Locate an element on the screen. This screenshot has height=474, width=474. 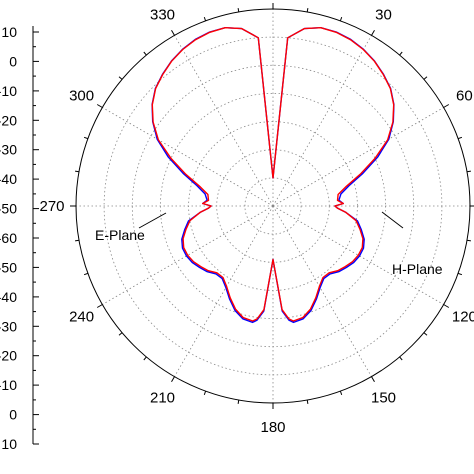
radial-axis: 10 0 -10 -20 -30 -40 -50 -60 -50 -40 -30 -20 -10 0 10 is located at coordinates (19, 238).